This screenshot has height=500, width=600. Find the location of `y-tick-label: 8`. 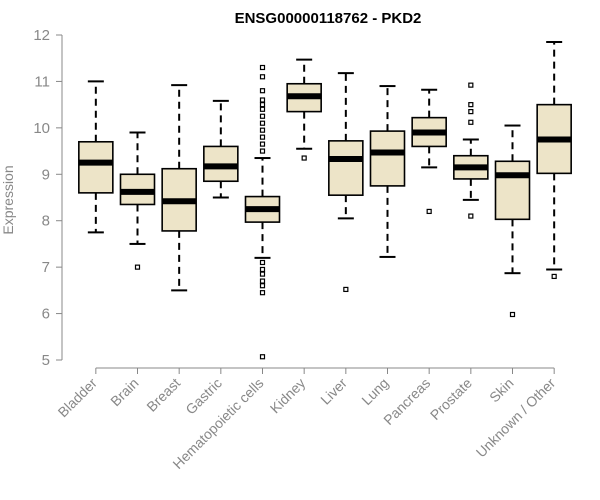

y-tick-label: 8 is located at coordinates (46, 221).